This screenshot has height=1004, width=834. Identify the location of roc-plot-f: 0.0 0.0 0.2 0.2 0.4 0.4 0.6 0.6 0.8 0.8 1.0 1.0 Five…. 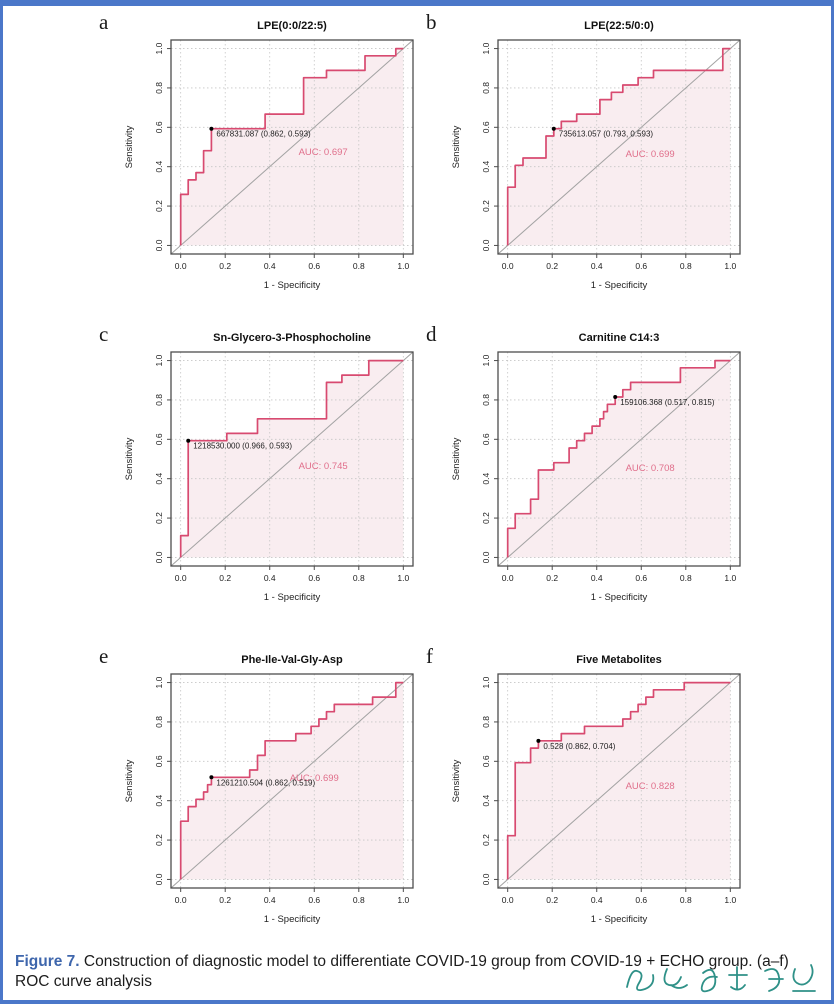
(596, 789).